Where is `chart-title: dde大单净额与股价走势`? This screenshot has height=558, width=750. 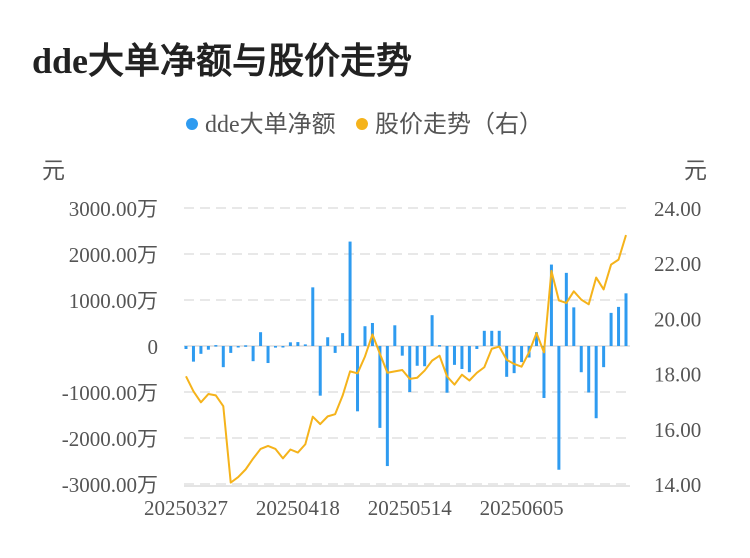 chart-title: dde大单净额与股价走势 is located at coordinates (222, 61).